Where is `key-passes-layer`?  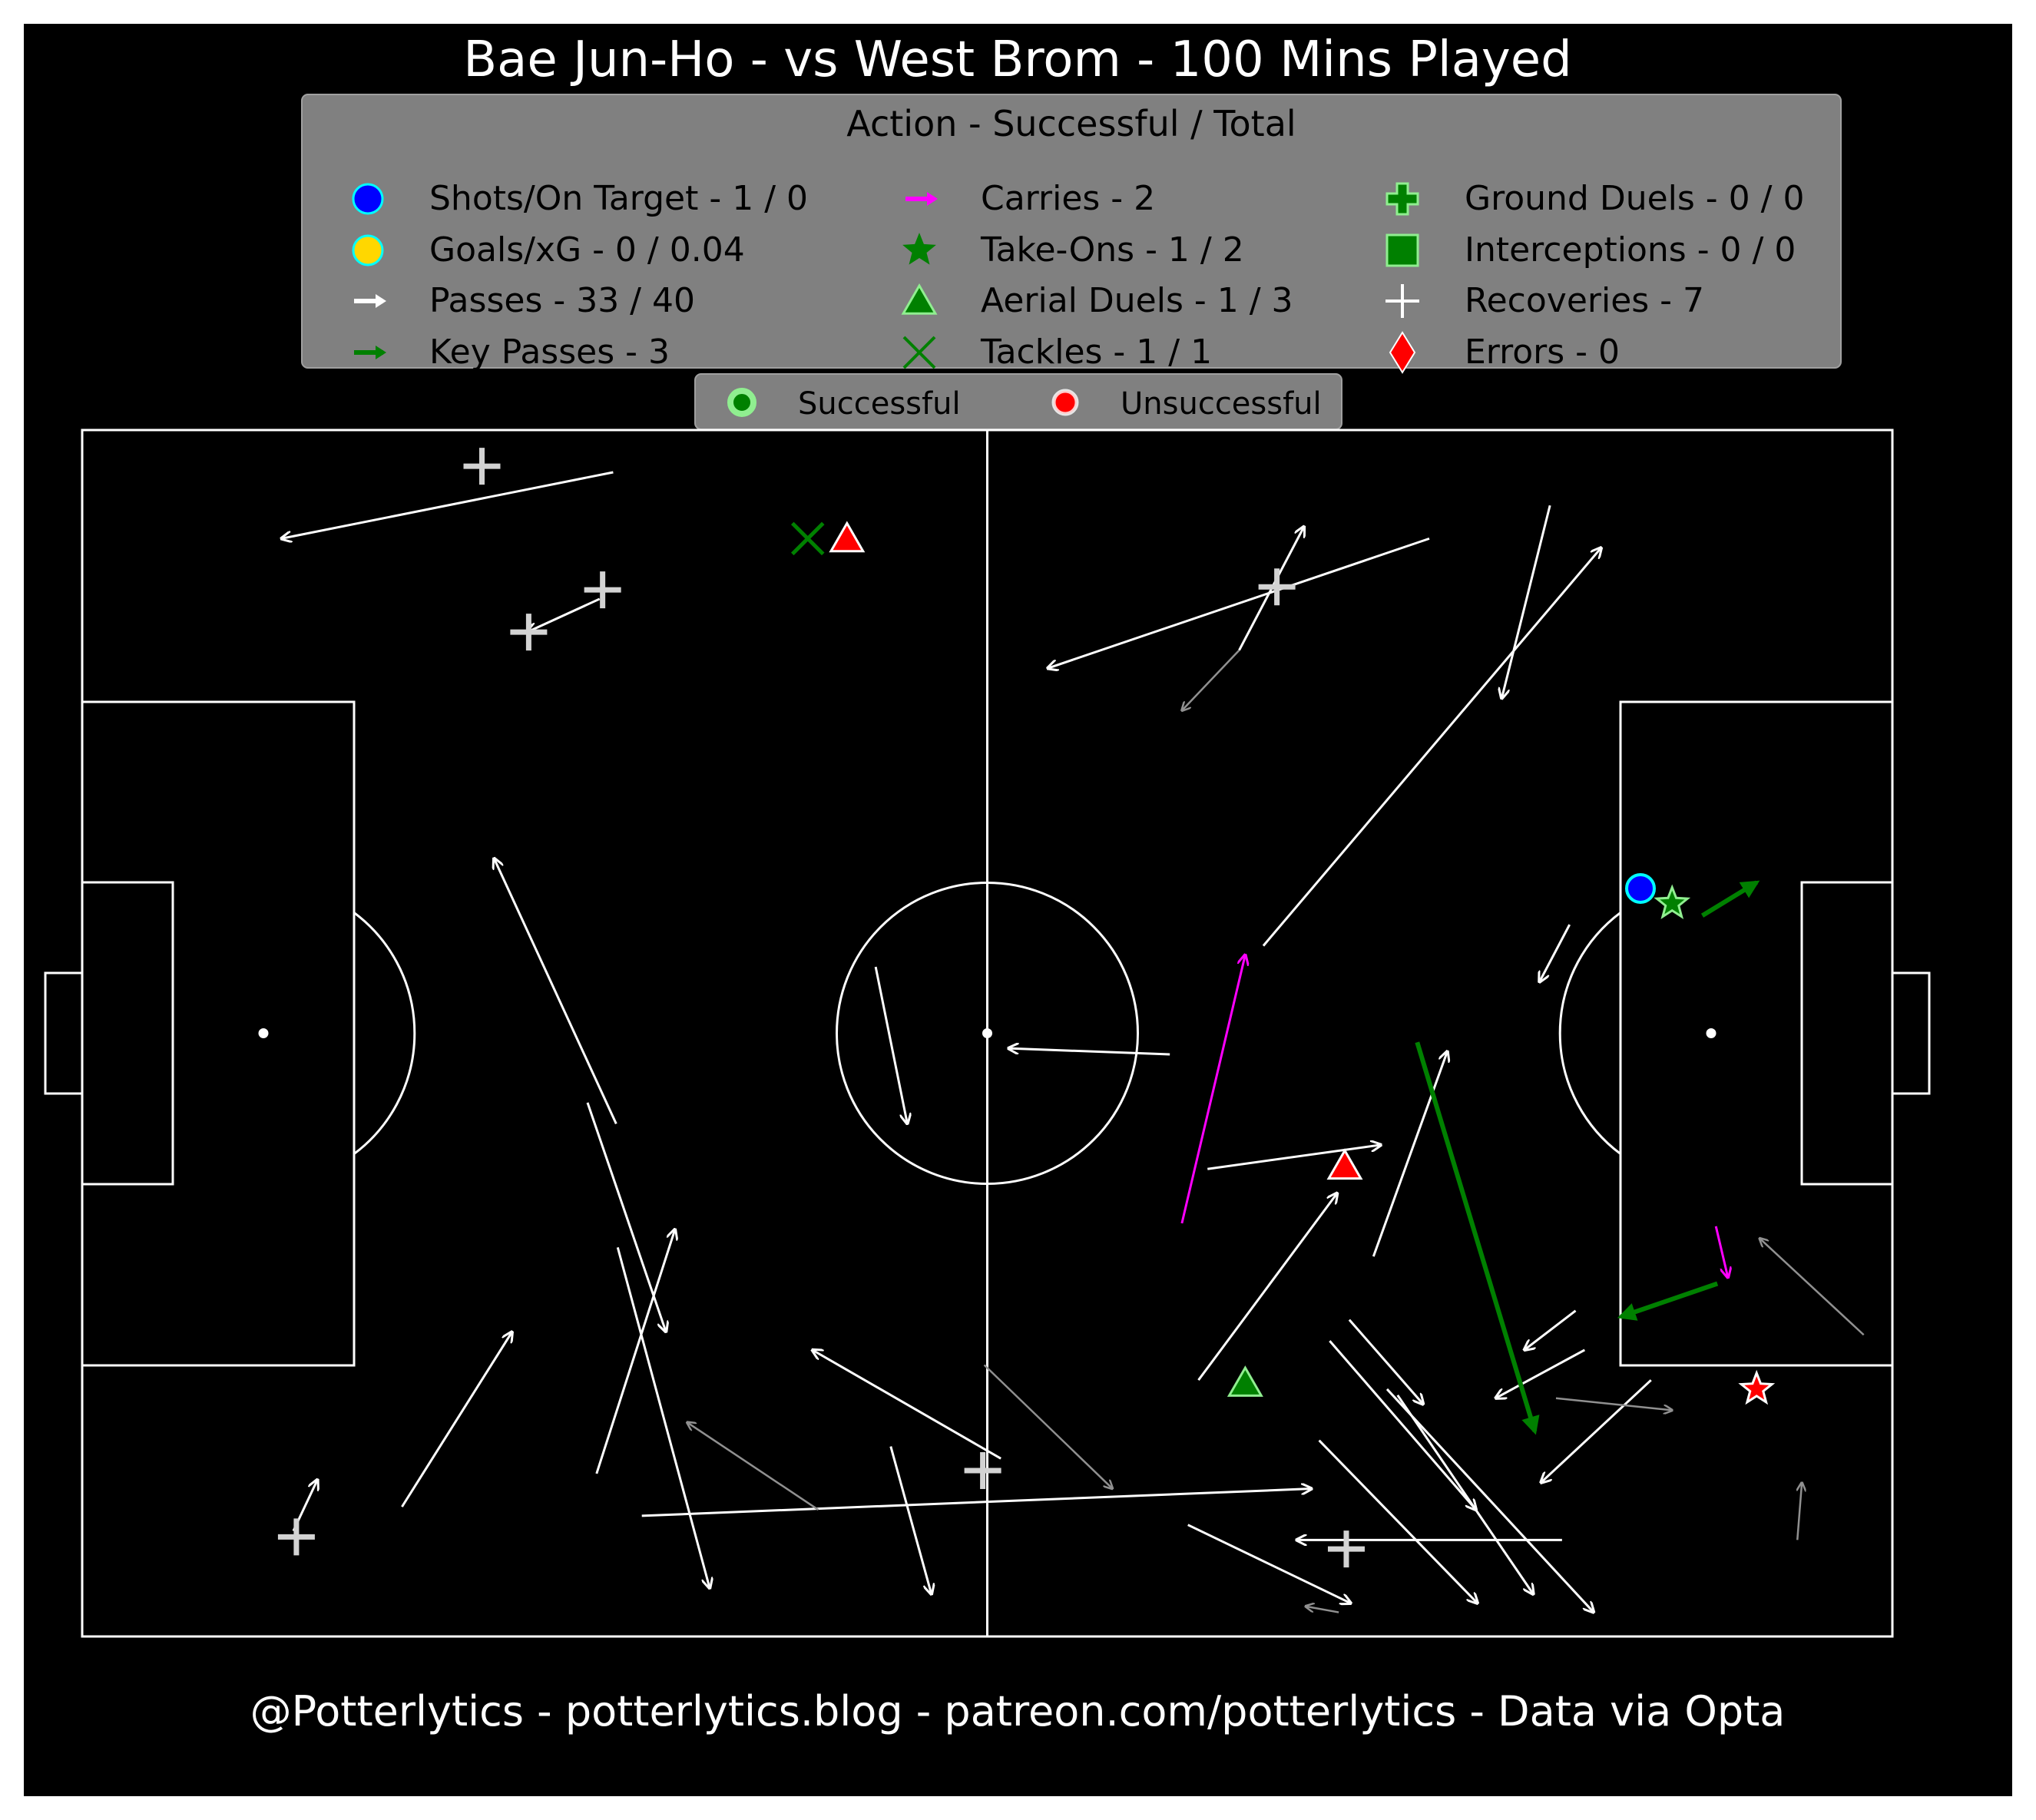
key-passes-layer is located at coordinates (1587, 1157).